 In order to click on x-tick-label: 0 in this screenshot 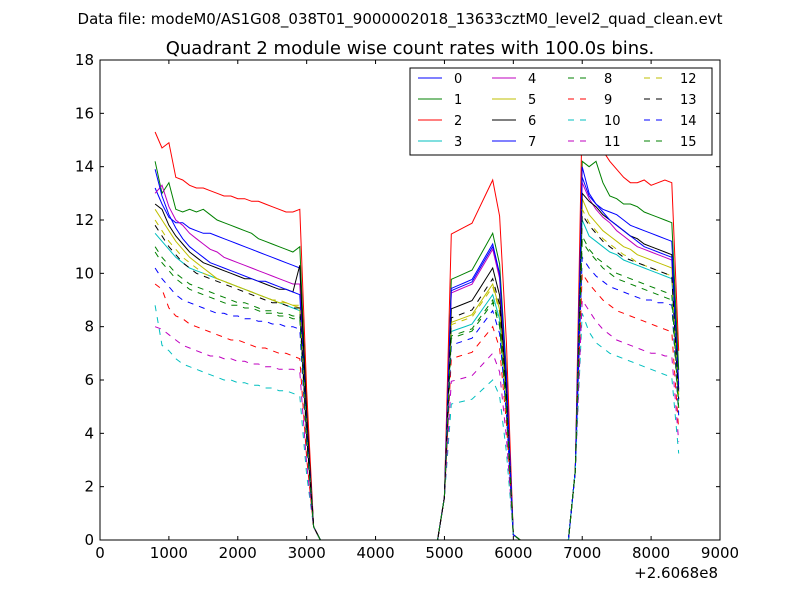, I will do `click(100, 553)`.